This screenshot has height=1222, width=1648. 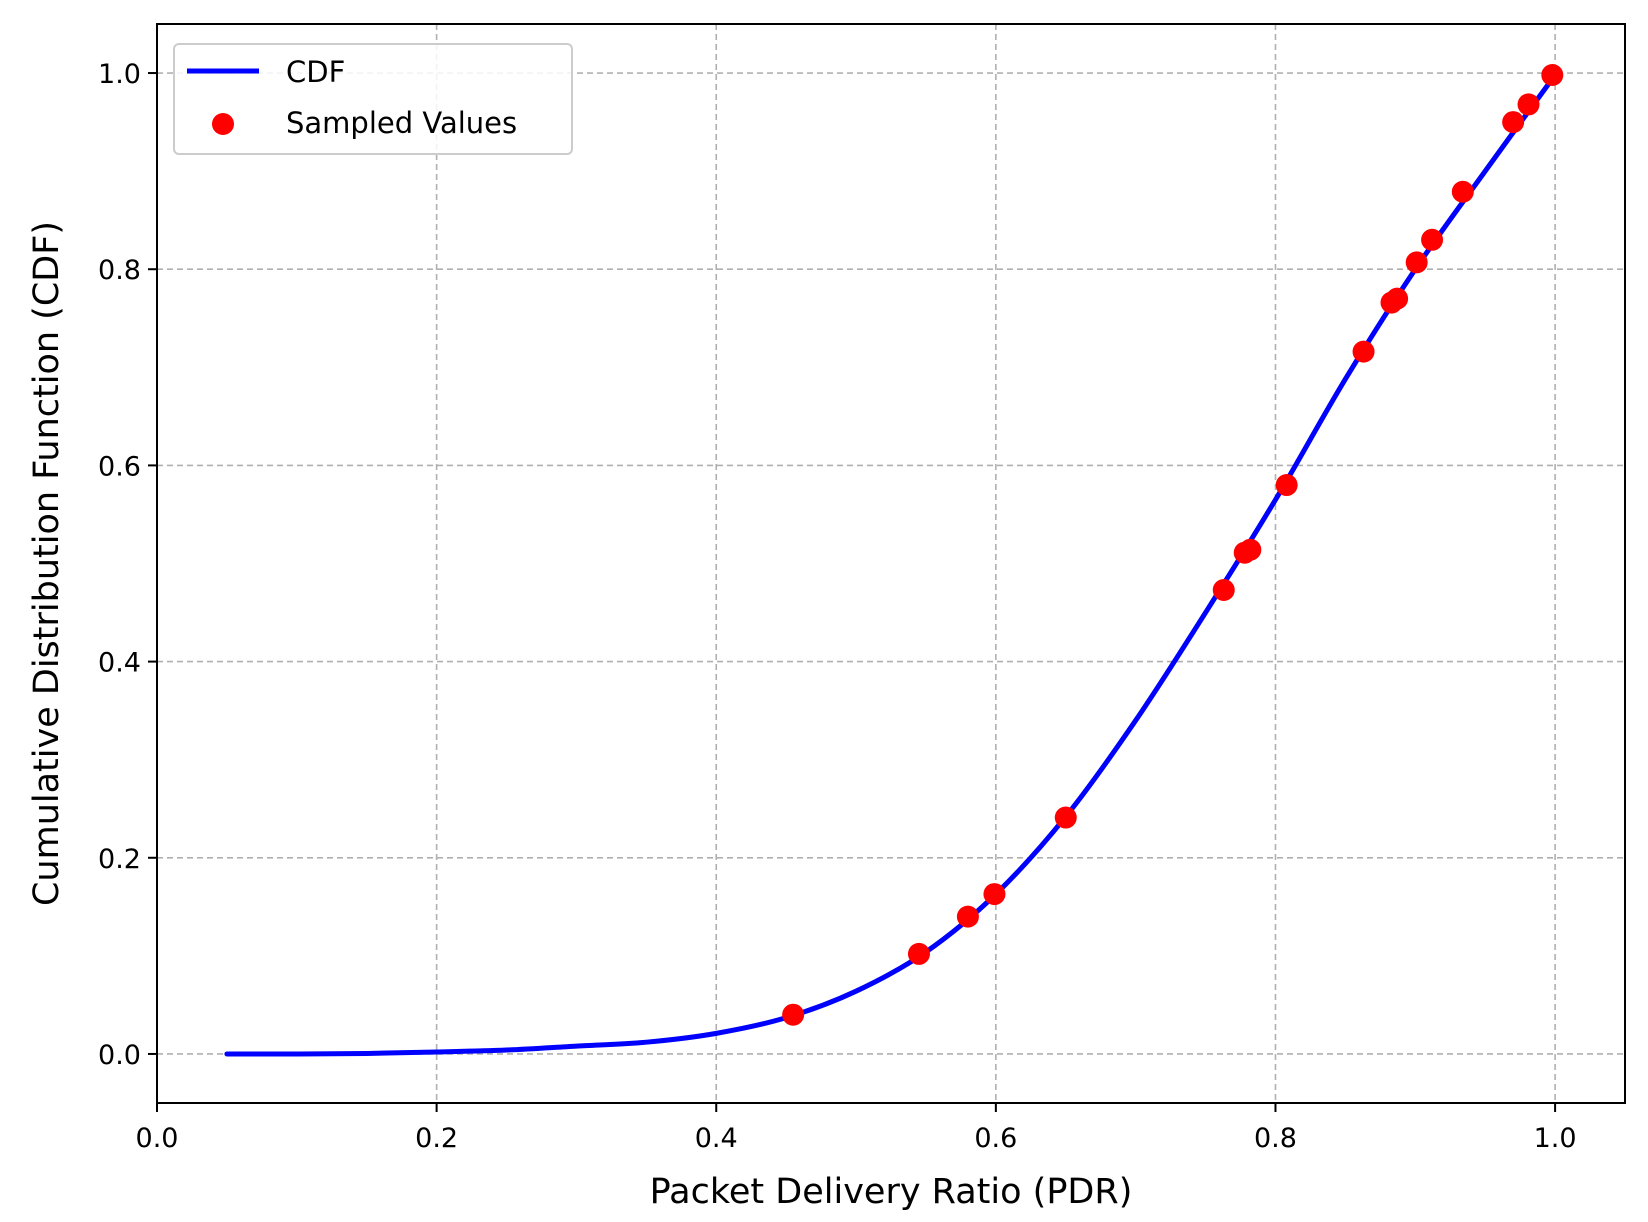 I want to click on legend-label-sampled: Sampled Values, so click(x=401, y=123).